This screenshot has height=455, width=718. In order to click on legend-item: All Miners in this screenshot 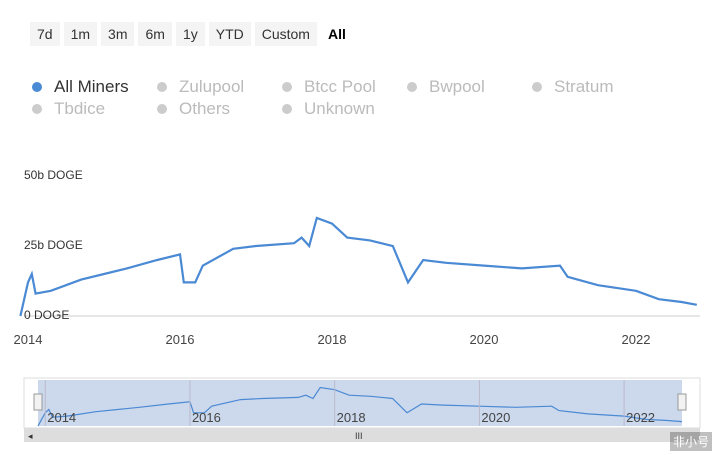, I will do `click(94, 87)`.